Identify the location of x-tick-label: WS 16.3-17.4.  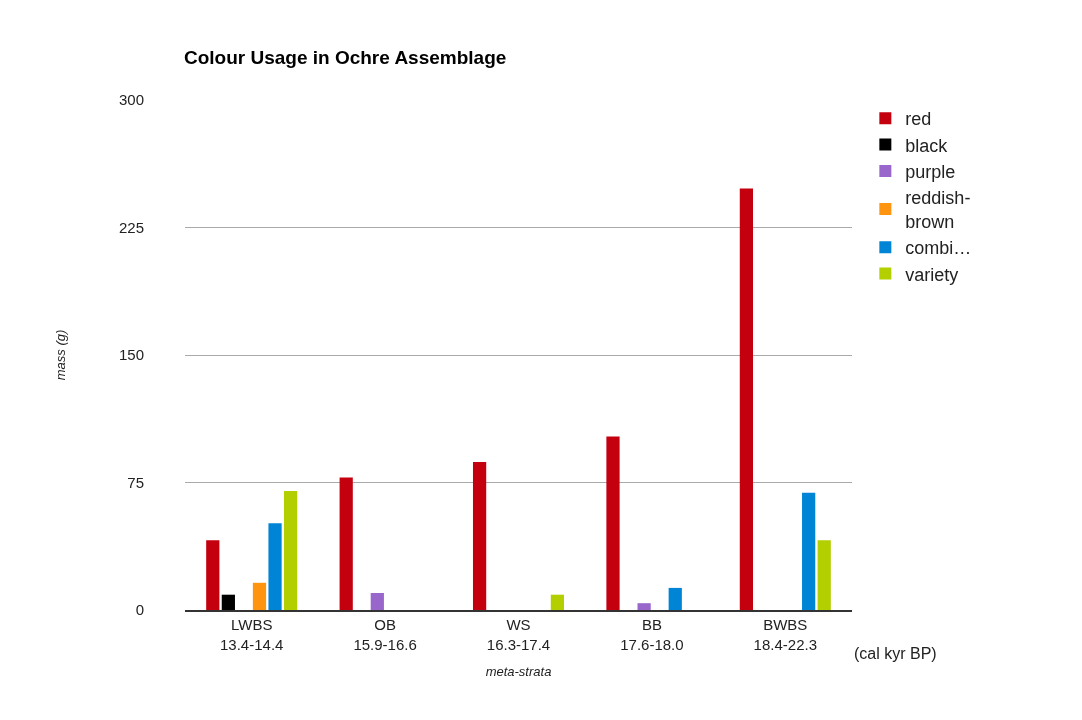
(518, 634).